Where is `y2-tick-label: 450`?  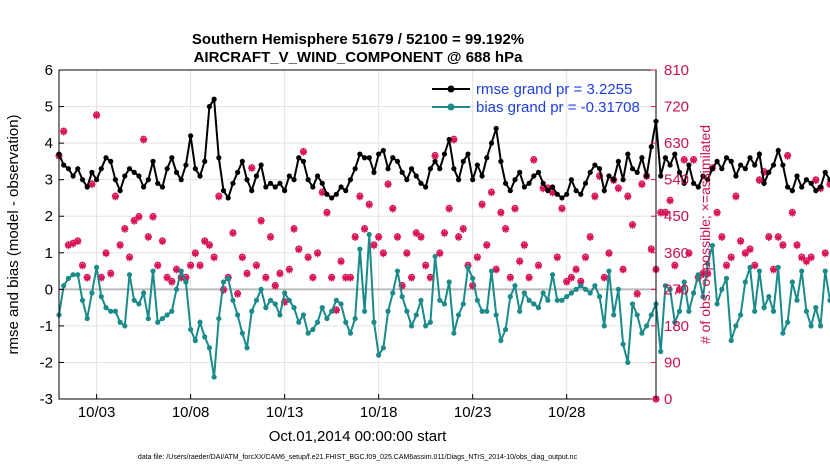
y2-tick-label: 450 is located at coordinates (676, 216).